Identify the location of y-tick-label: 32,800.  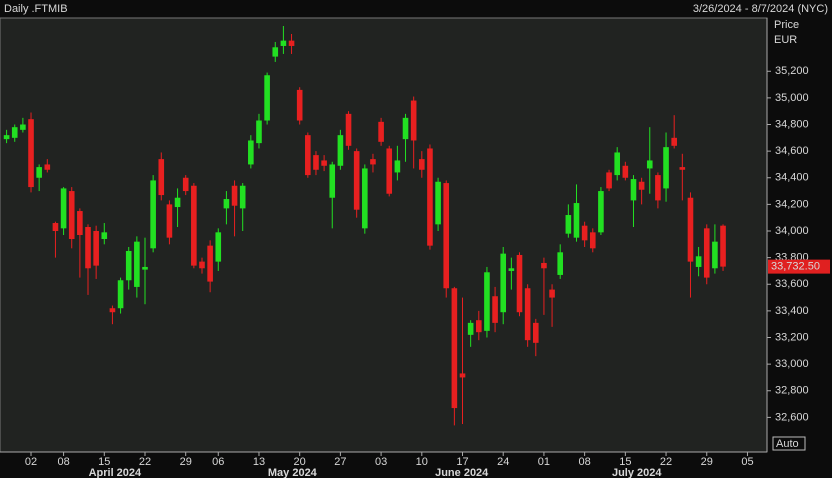
(792, 391).